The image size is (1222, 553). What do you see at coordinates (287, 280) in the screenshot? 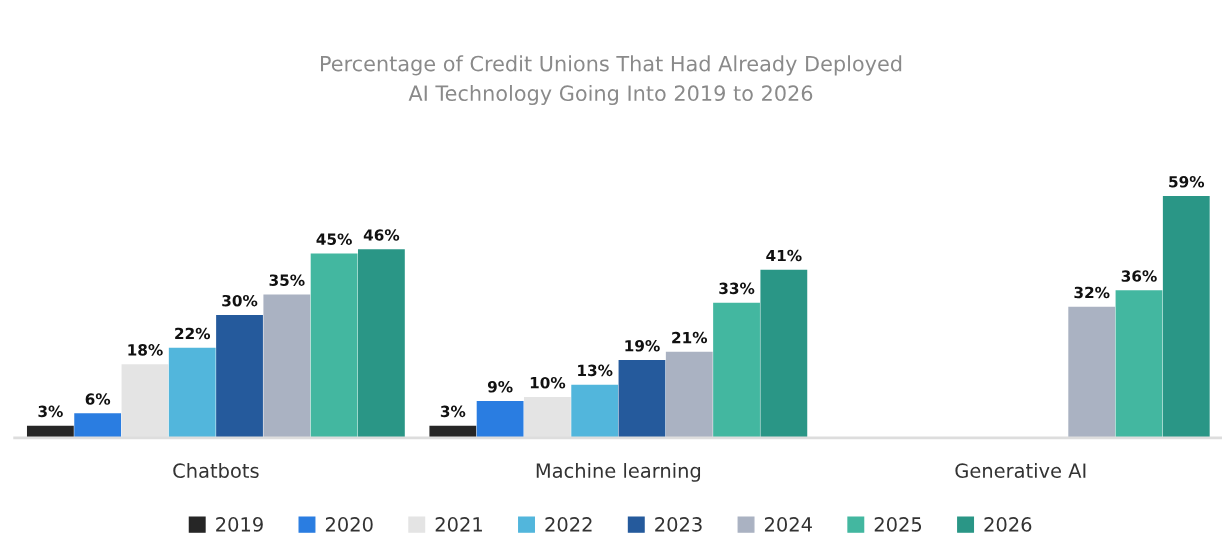
I see `data-label: 35%` at bounding box center [287, 280].